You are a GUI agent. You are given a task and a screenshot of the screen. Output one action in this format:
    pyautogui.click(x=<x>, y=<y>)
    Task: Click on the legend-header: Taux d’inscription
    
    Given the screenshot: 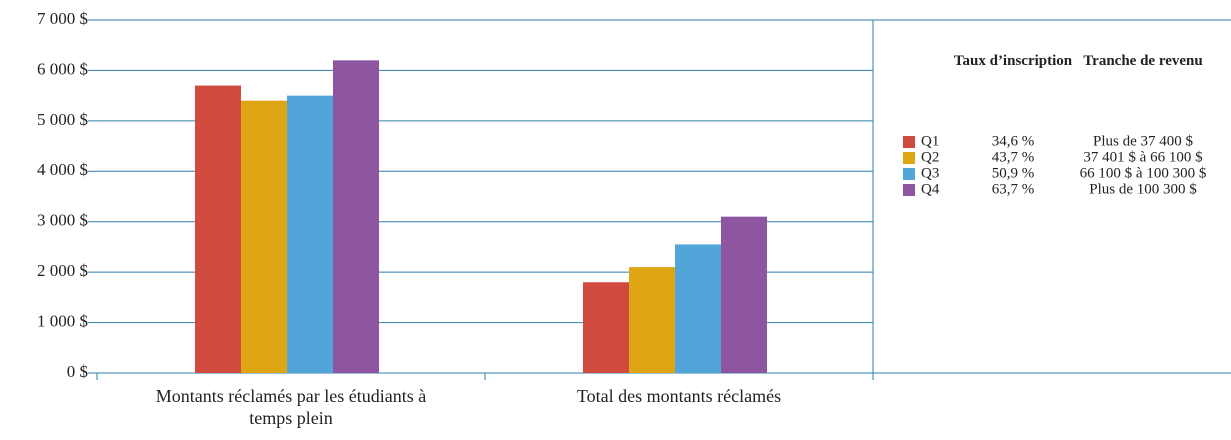 What is the action you would take?
    pyautogui.click(x=1013, y=61)
    